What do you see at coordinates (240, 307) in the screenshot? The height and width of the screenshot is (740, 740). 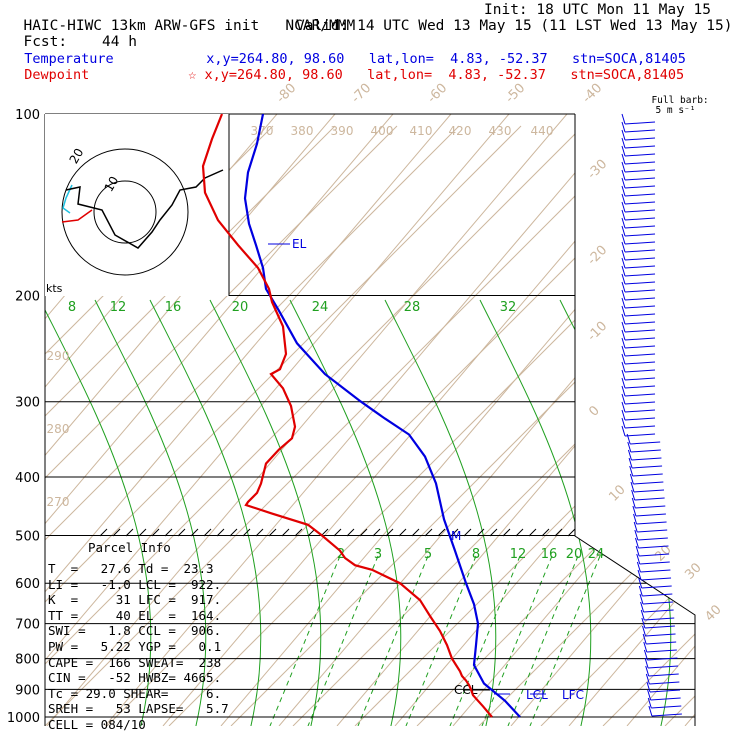 I see `theta-e-label: 20` at bounding box center [240, 307].